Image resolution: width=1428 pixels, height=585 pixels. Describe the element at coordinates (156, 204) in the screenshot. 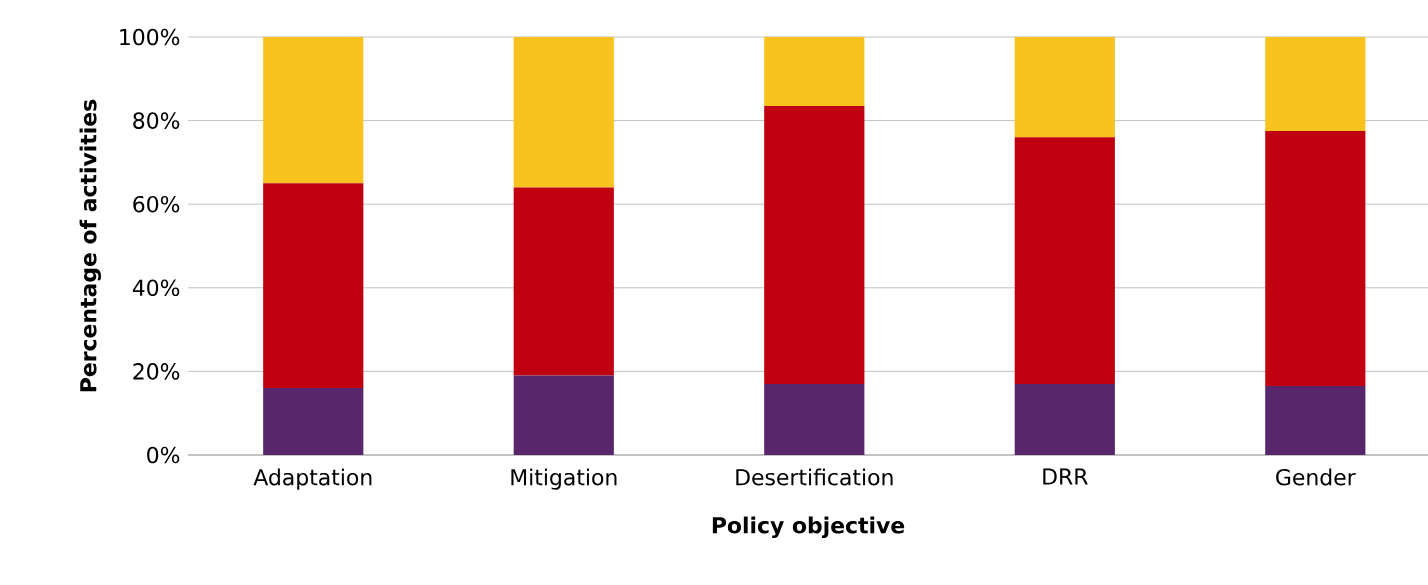

I see `y-tick-label: 60%` at that location.